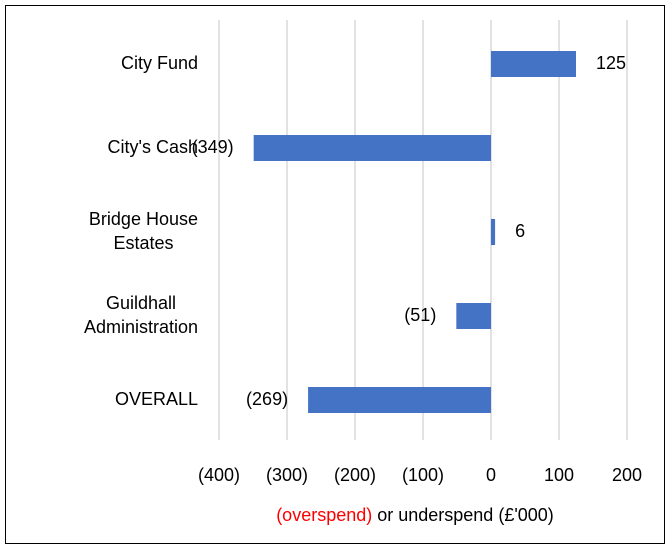  I want to click on y-tick-label-line: Administration, so click(141, 327).